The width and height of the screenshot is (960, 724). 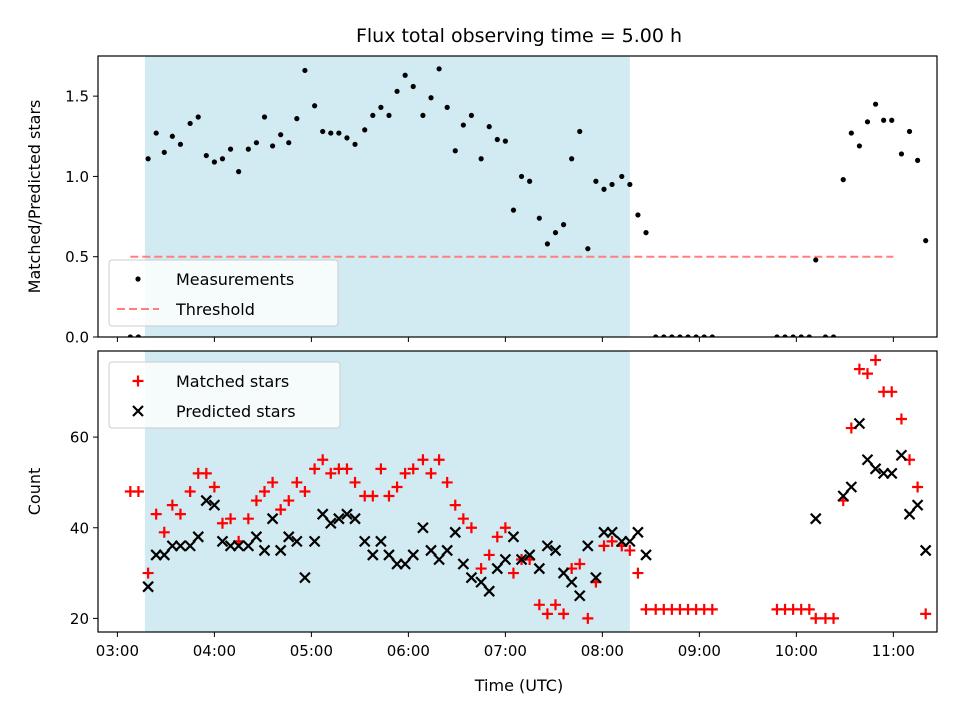 I want to click on x-axis-label: Time (UTC), so click(x=518, y=685).